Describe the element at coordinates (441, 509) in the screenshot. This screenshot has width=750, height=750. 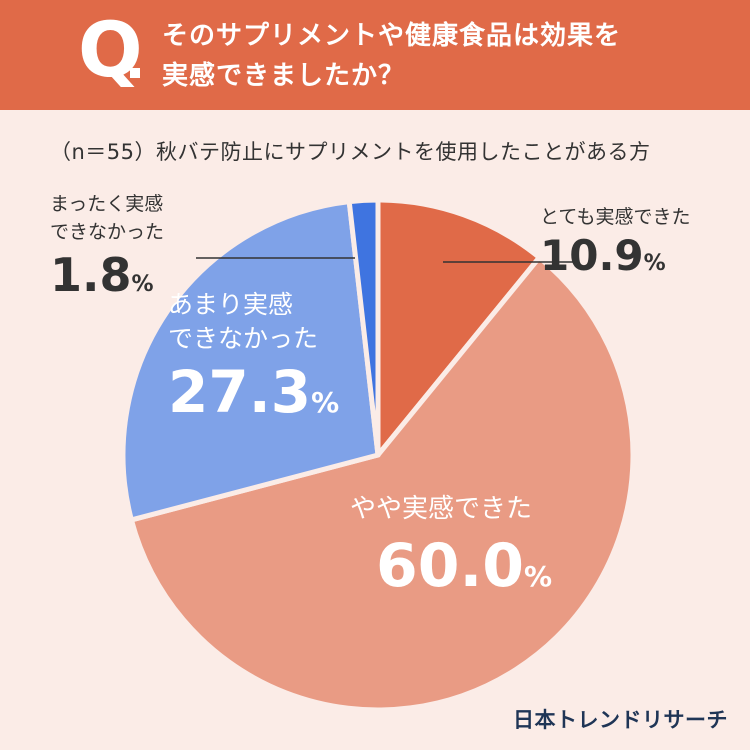
I see `slice-name-somewhat: やや実感できた` at that location.